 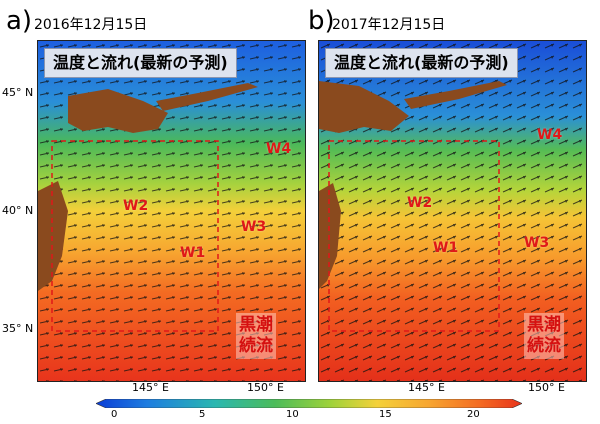 What do you see at coordinates (537, 243) in the screenshot?
I see `map-b-label-w3: W3` at bounding box center [537, 243].